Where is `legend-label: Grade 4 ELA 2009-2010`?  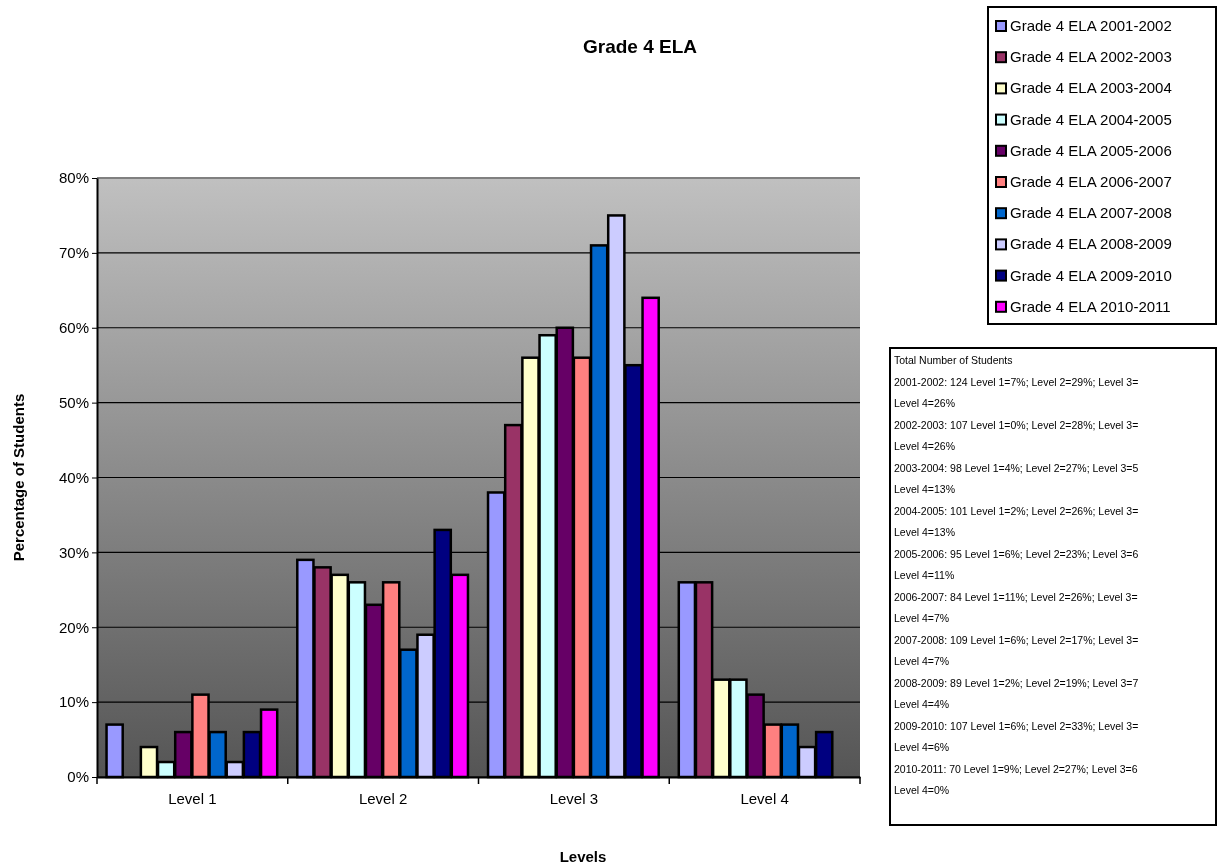 legend-label: Grade 4 ELA 2009-2010 is located at coordinates (1091, 275).